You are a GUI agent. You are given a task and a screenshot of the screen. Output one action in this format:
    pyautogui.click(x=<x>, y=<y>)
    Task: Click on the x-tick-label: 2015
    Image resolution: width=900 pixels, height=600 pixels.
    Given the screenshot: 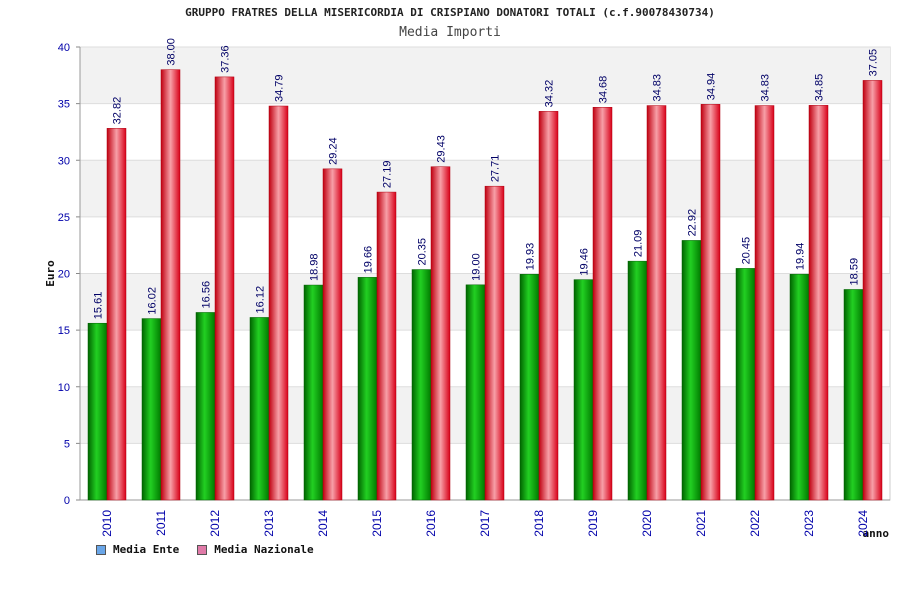 What is the action you would take?
    pyautogui.click(x=377, y=523)
    